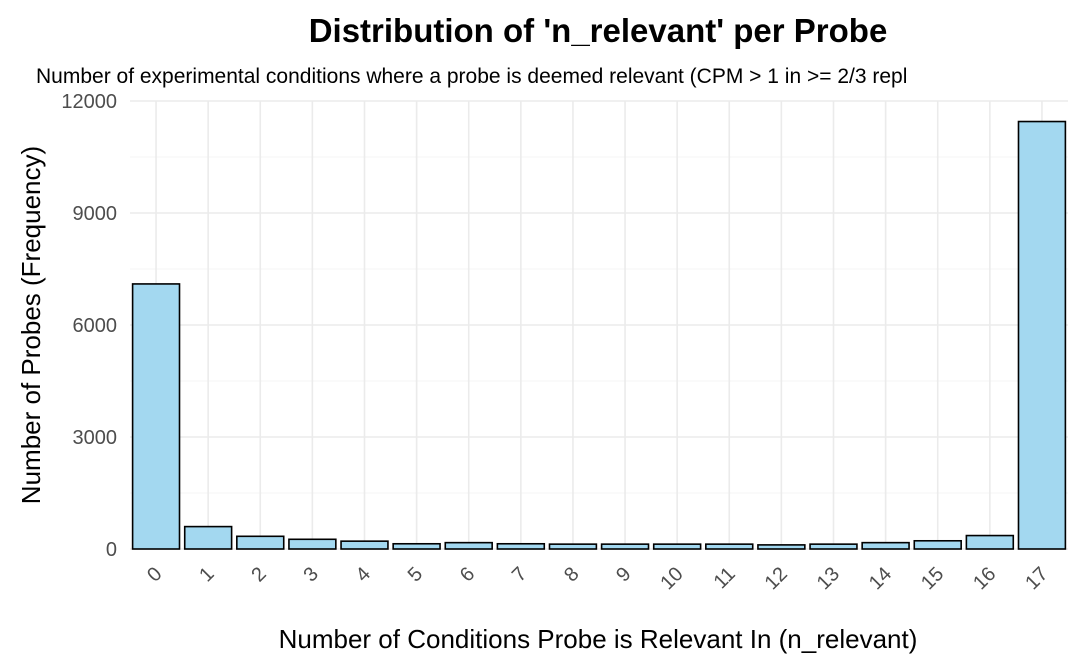  What do you see at coordinates (31, 325) in the screenshot?
I see `y-axis-title: Number of Probes (Frequency)` at bounding box center [31, 325].